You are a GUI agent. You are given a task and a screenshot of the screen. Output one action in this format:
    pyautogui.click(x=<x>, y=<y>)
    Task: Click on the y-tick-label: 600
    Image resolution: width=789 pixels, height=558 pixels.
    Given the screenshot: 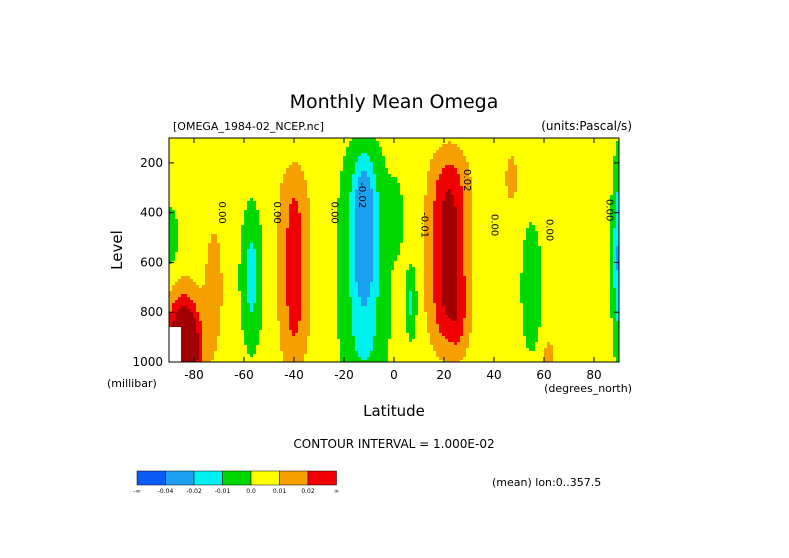 What is the action you would take?
    pyautogui.click(x=151, y=262)
    